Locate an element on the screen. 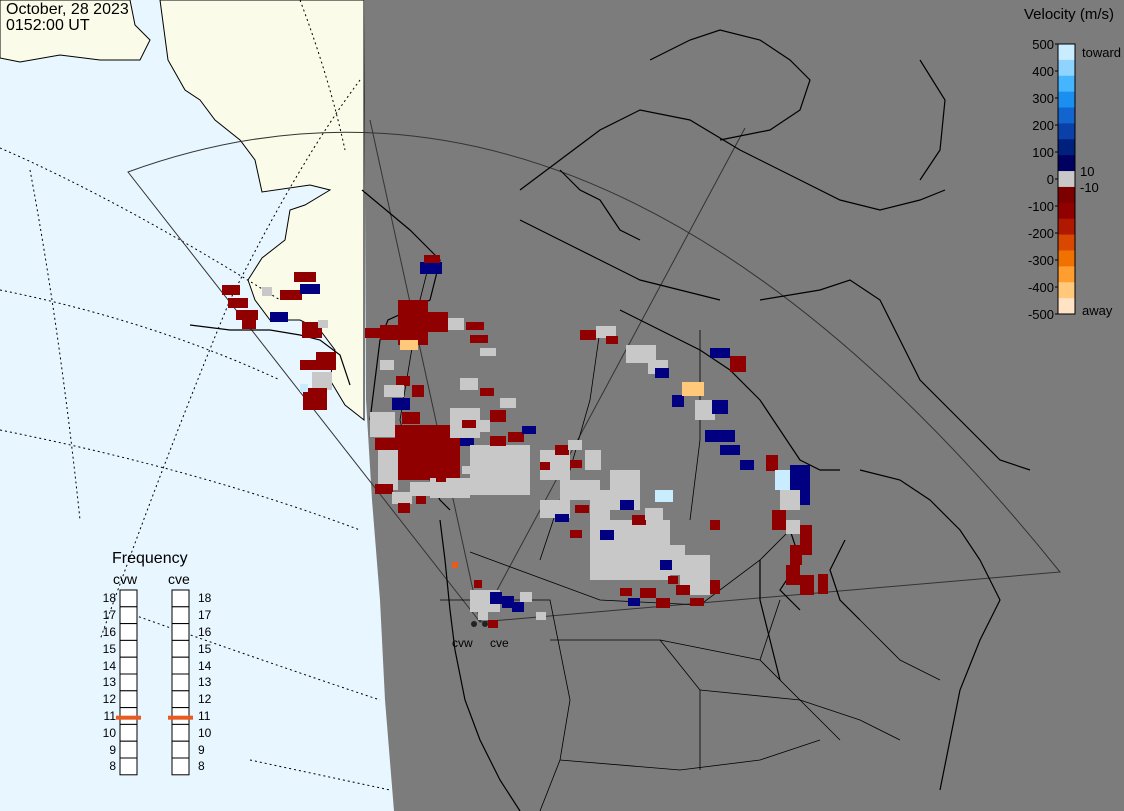 The height and width of the screenshot is (811, 1124). site-marker-cvw is located at coordinates (474, 624).